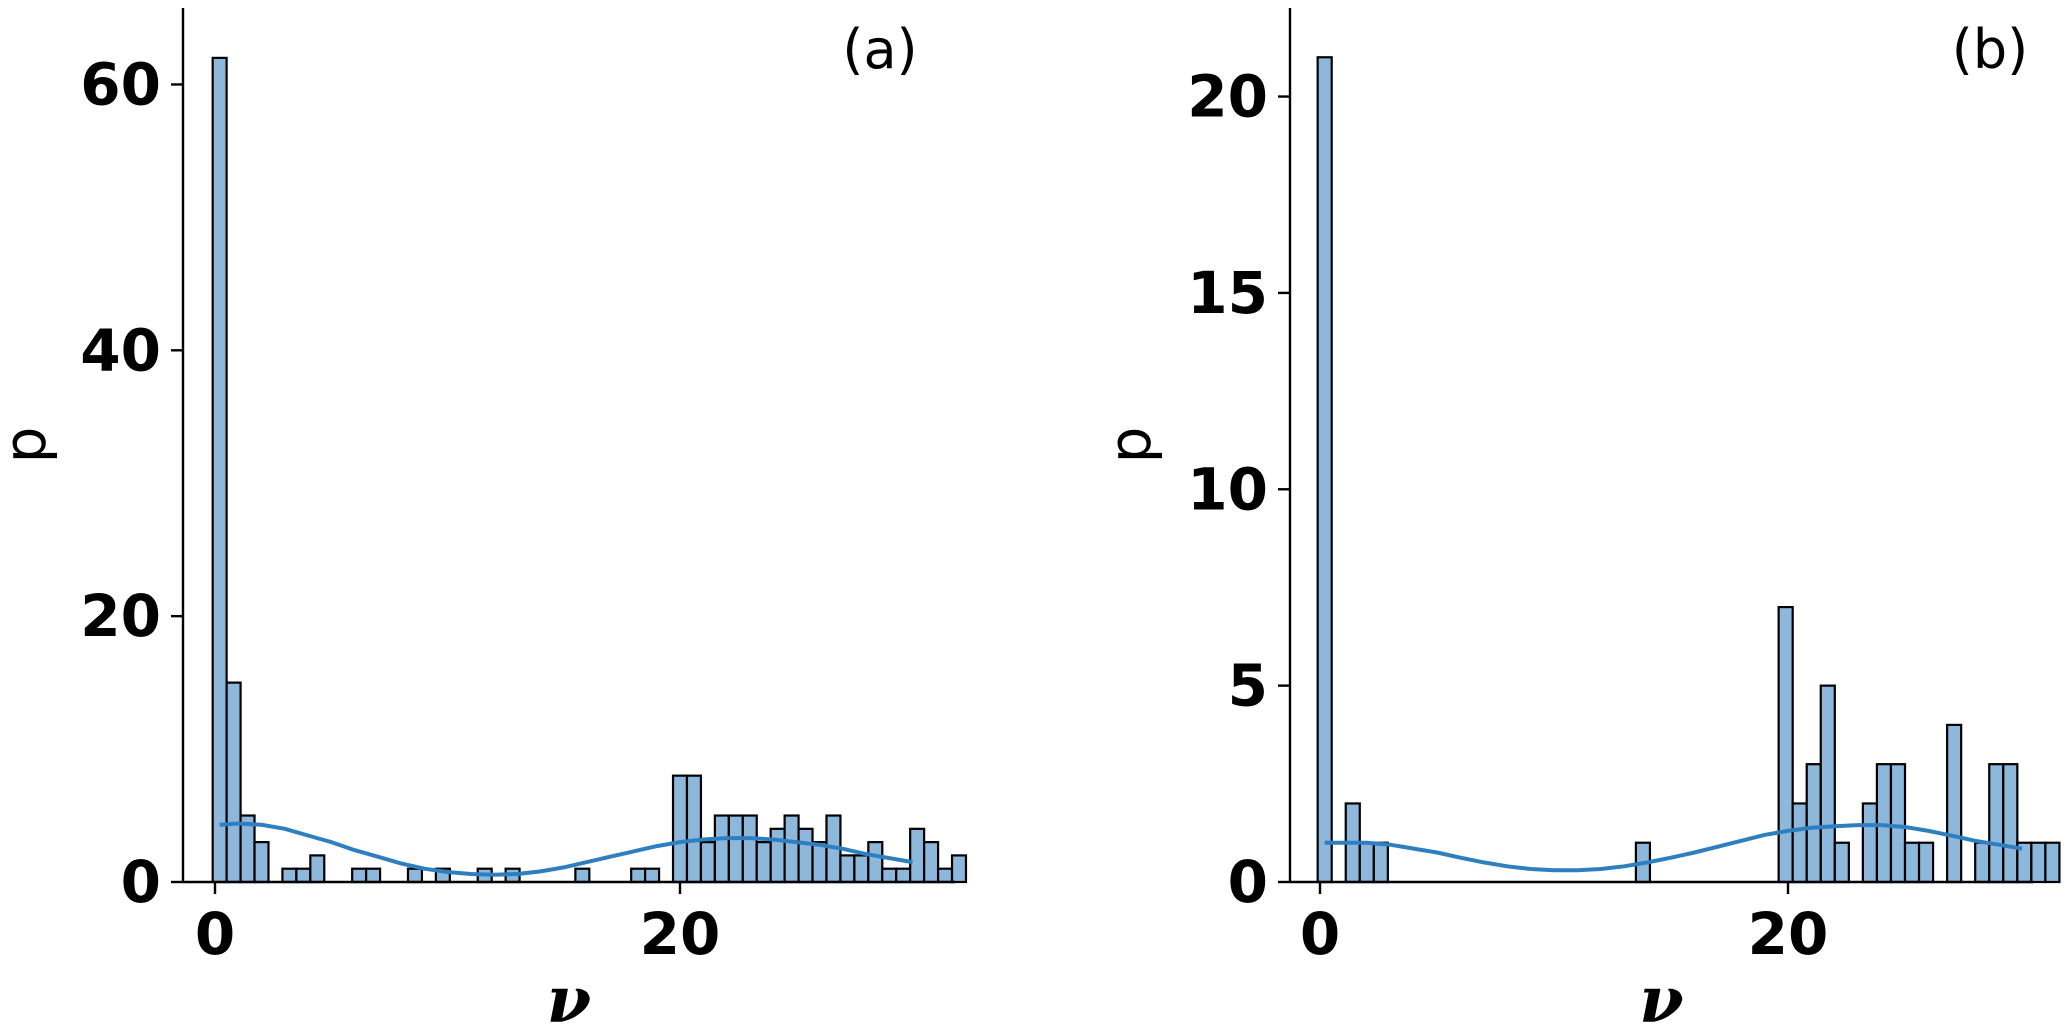 The image size is (2067, 1032). I want to click on x-tick-label-a-0: 0, so click(215, 934).